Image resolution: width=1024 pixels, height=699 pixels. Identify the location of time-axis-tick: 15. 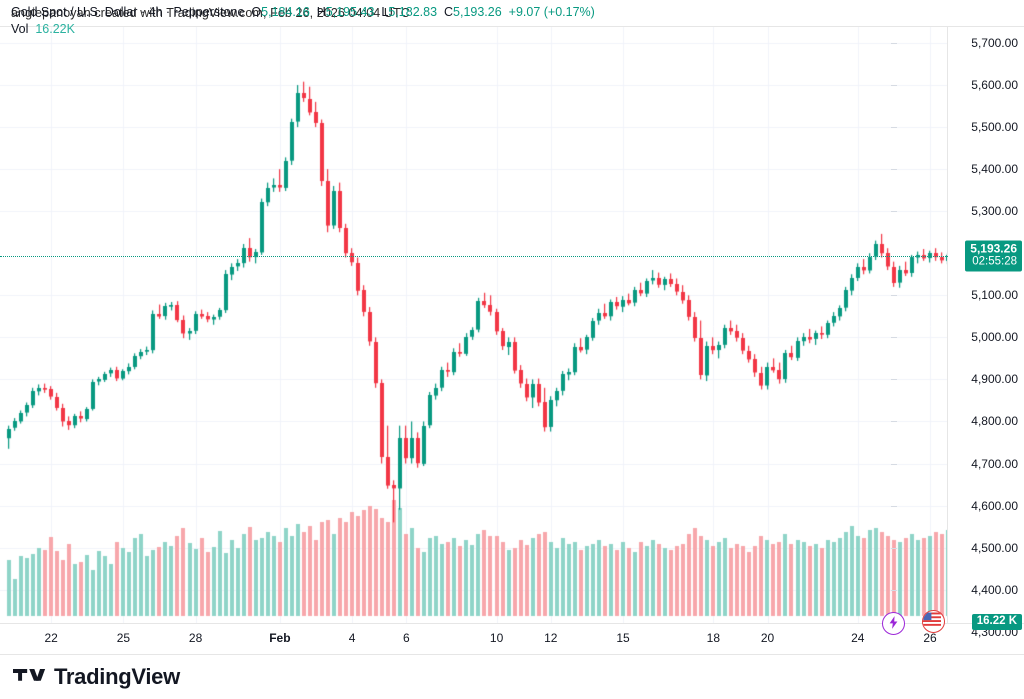
(623, 638).